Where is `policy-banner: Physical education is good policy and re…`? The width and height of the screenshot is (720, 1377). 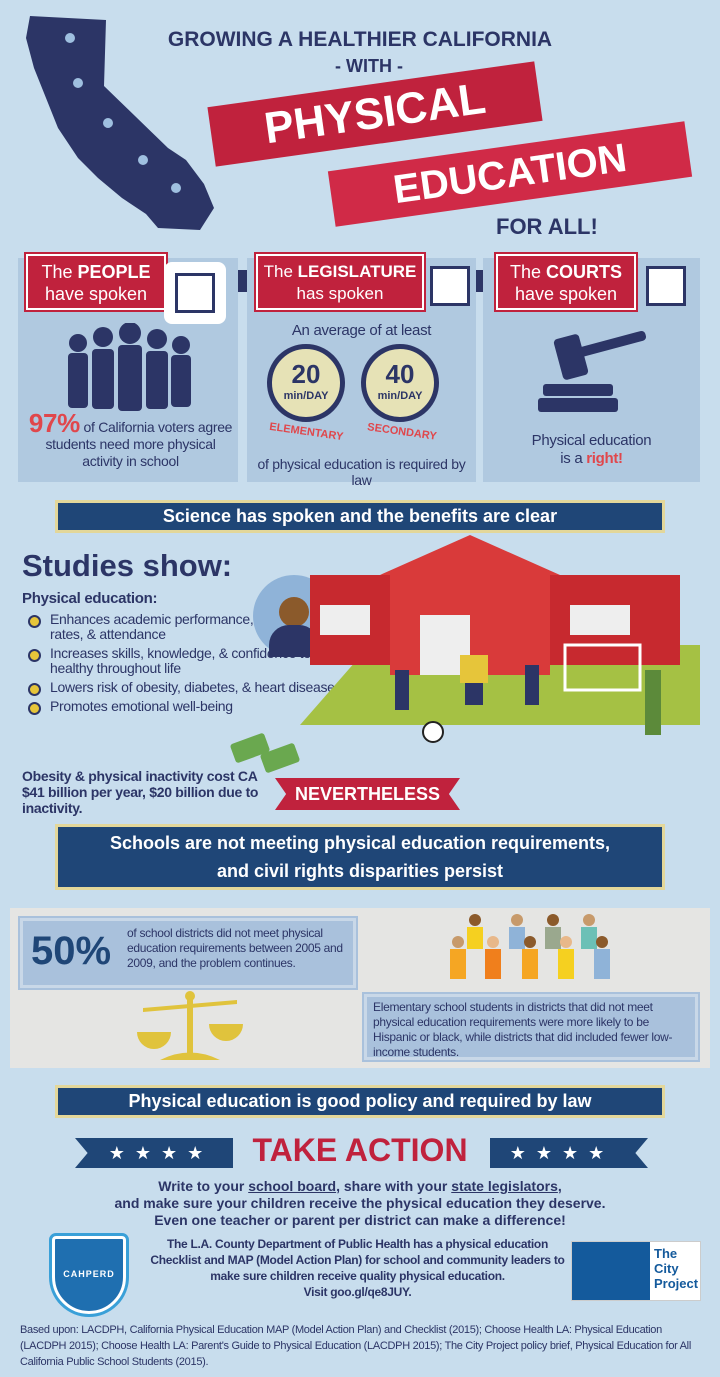 policy-banner: Physical education is good policy and re… is located at coordinates (360, 1101).